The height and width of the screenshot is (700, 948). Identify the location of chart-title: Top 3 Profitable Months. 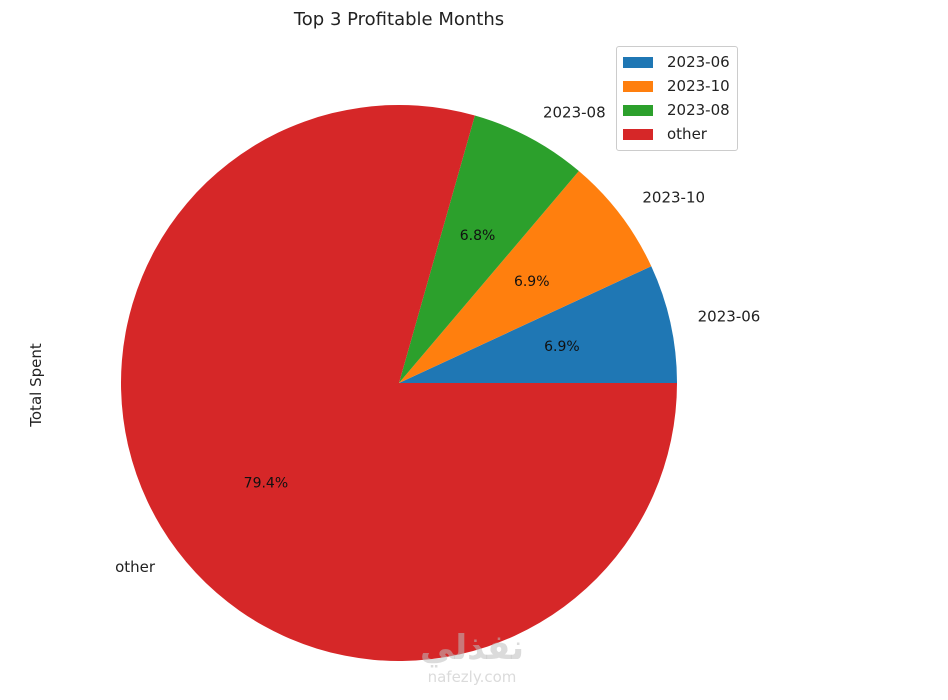
(399, 19).